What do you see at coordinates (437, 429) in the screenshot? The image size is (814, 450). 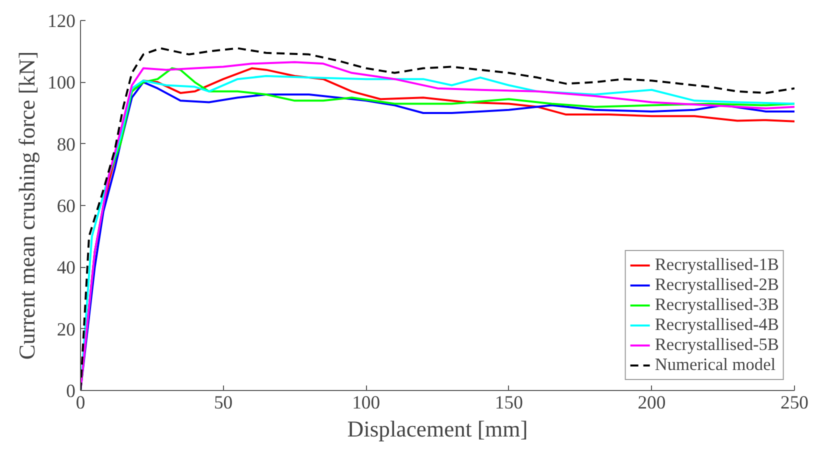 I see `x-axis-title: Displacement [mm]` at bounding box center [437, 429].